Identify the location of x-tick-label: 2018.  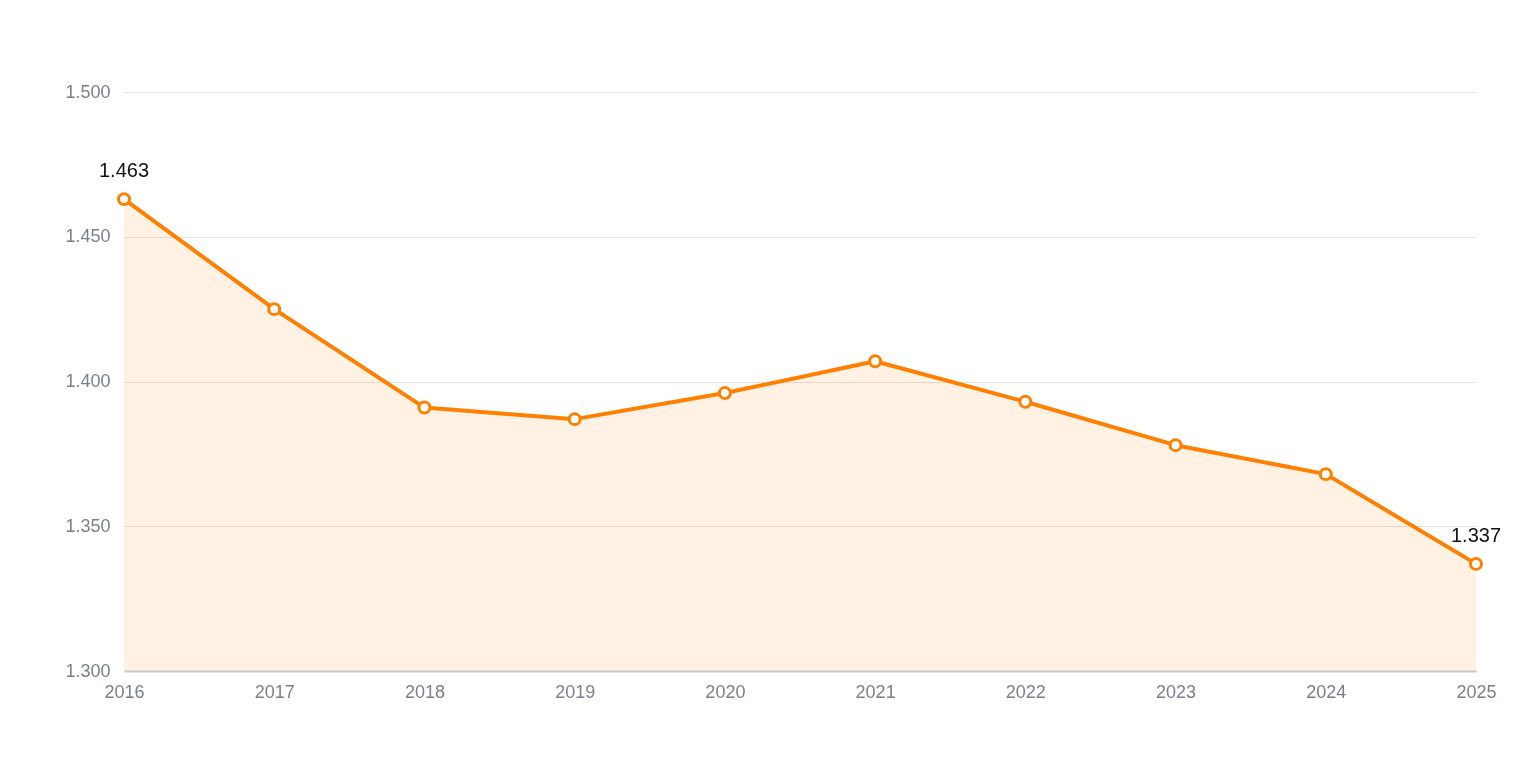
(424, 691).